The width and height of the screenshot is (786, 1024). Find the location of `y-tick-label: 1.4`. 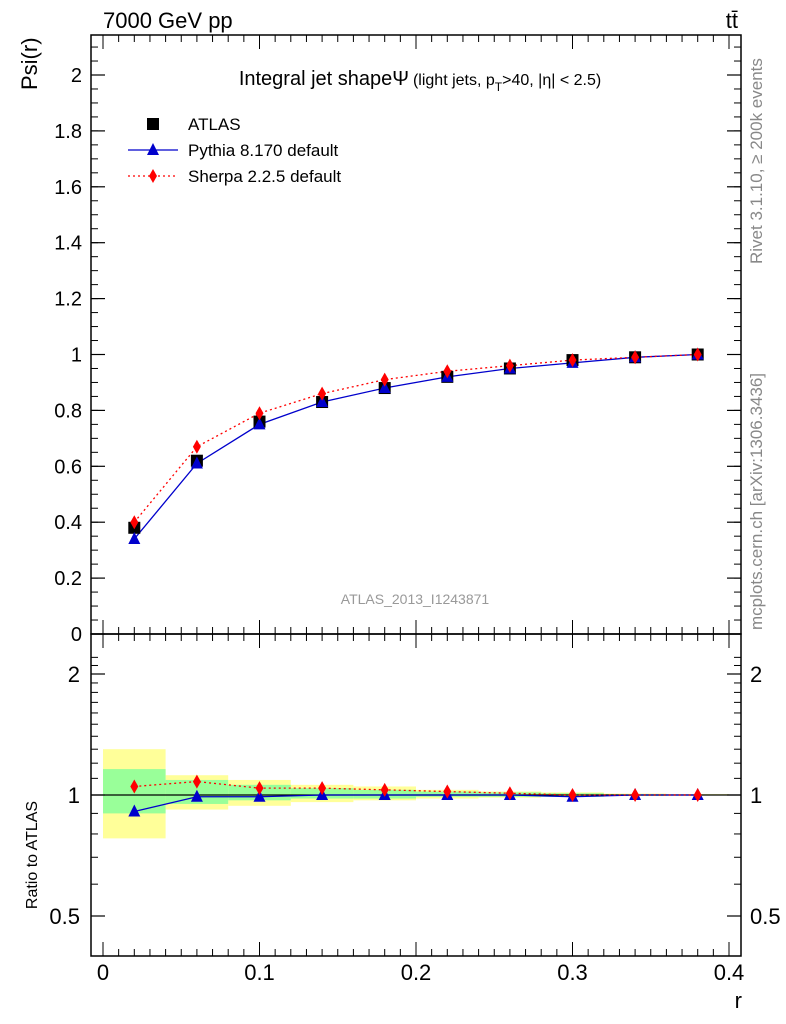

y-tick-label: 1.4 is located at coordinates (68, 244).